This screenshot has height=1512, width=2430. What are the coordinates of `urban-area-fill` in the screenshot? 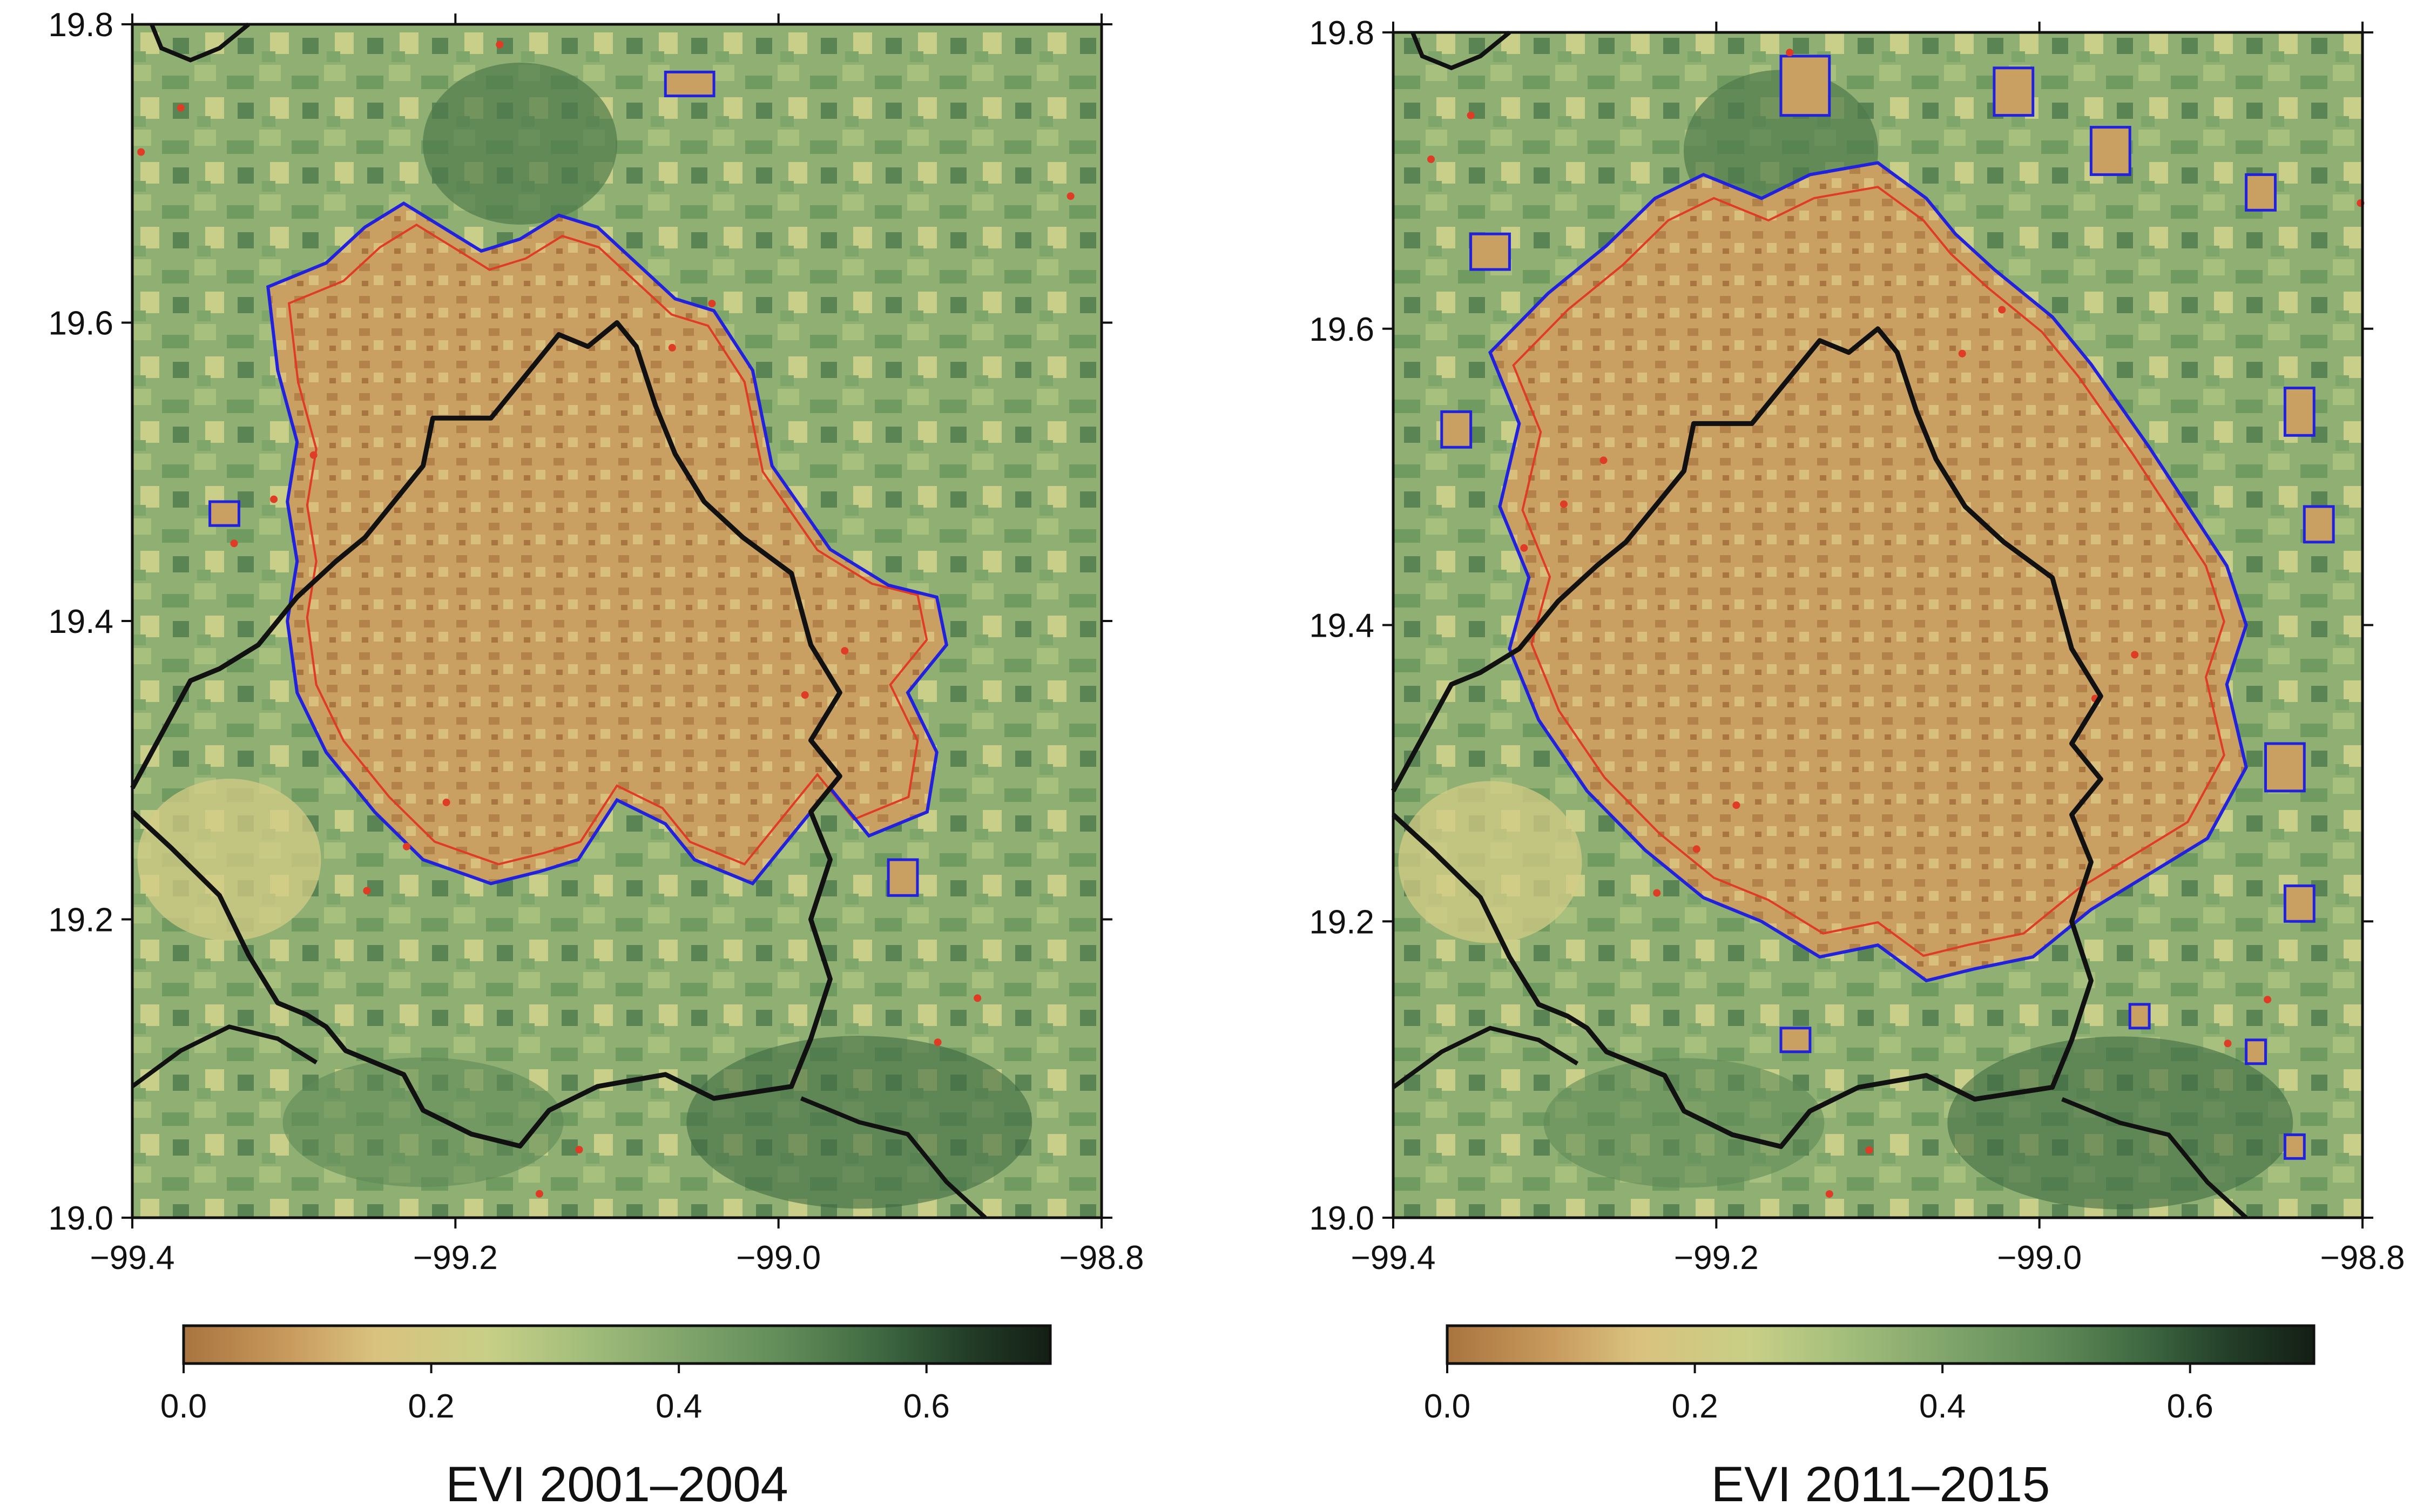 It's located at (607, 544).